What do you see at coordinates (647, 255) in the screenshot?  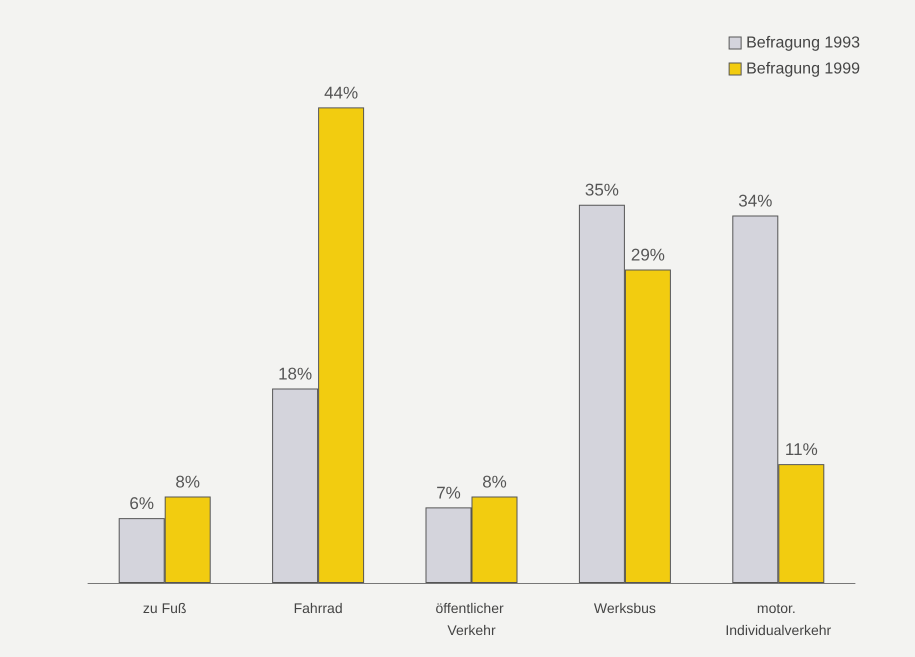 I see `data-label: 29%` at bounding box center [647, 255].